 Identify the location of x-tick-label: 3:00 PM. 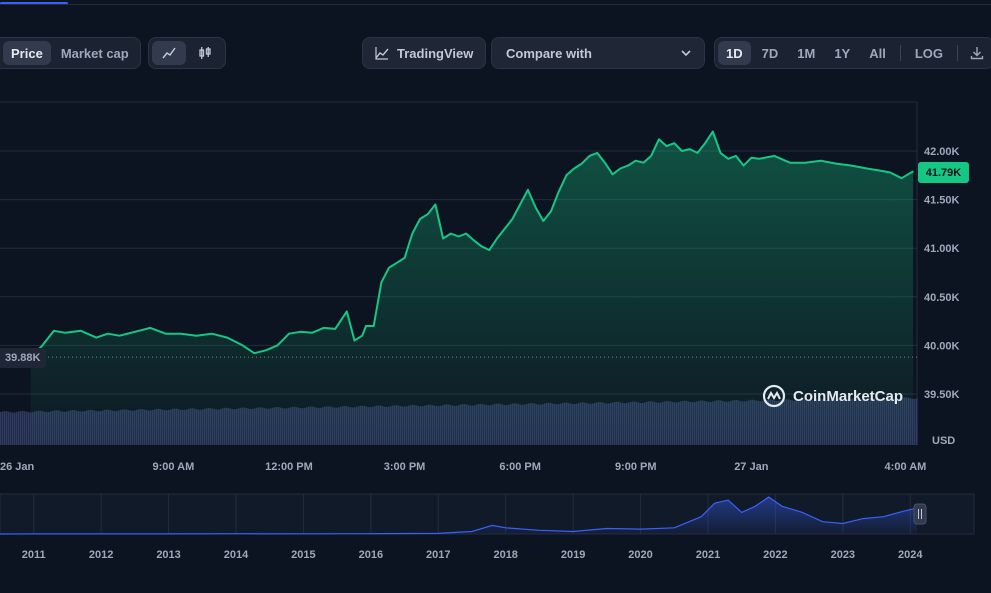
(405, 467).